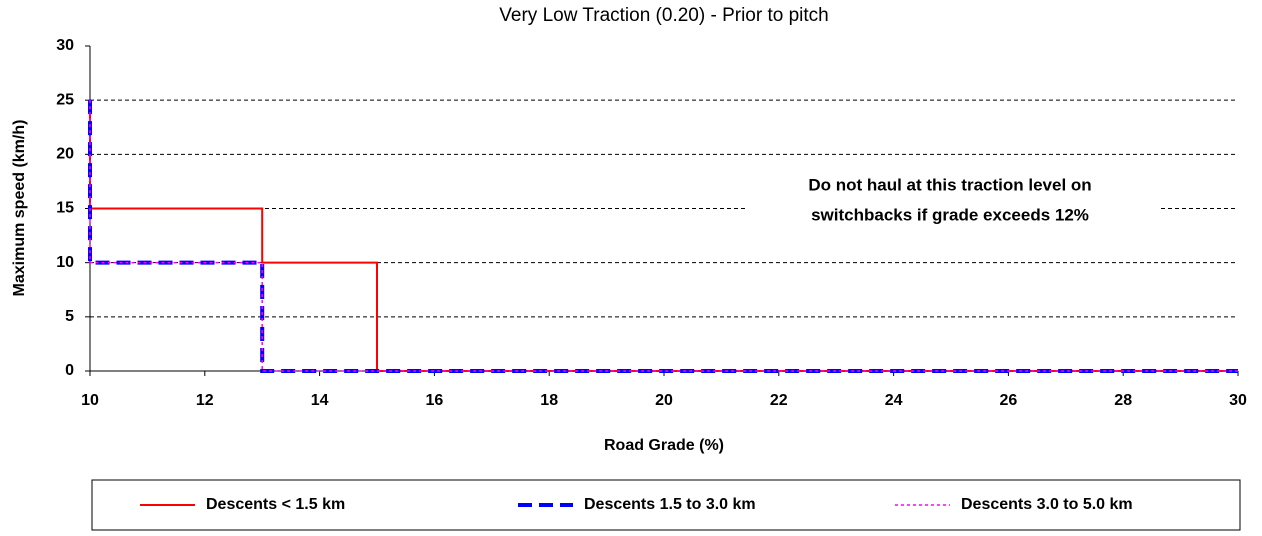 Image resolution: width=1262 pixels, height=536 pixels. What do you see at coordinates (664, 400) in the screenshot?
I see `x-tick-label: 20` at bounding box center [664, 400].